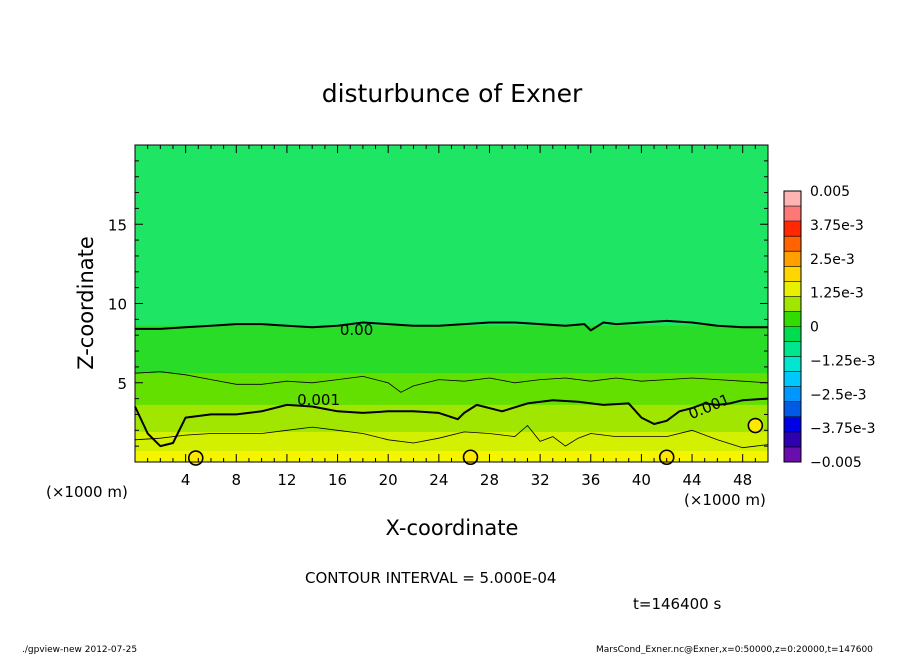 The height and width of the screenshot is (658, 904). What do you see at coordinates (87, 492) in the screenshot?
I see `x-unit-label: (×1000 m)` at bounding box center [87, 492].